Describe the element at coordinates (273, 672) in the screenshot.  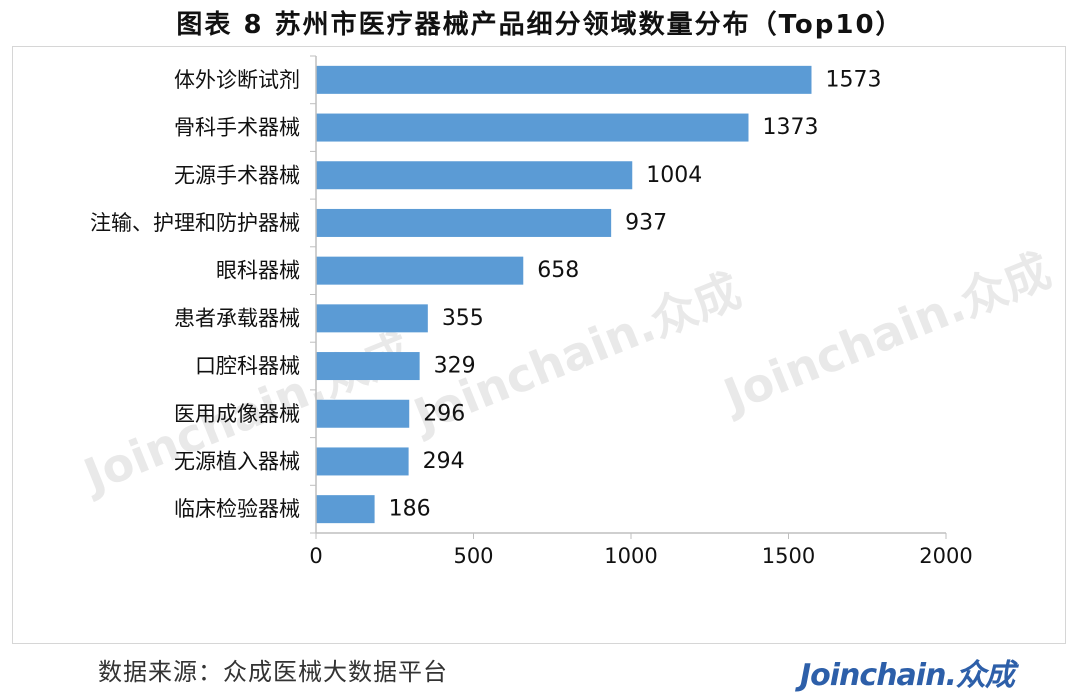
I see `data-source: 数据来源：众成医械大数据平台` at that location.